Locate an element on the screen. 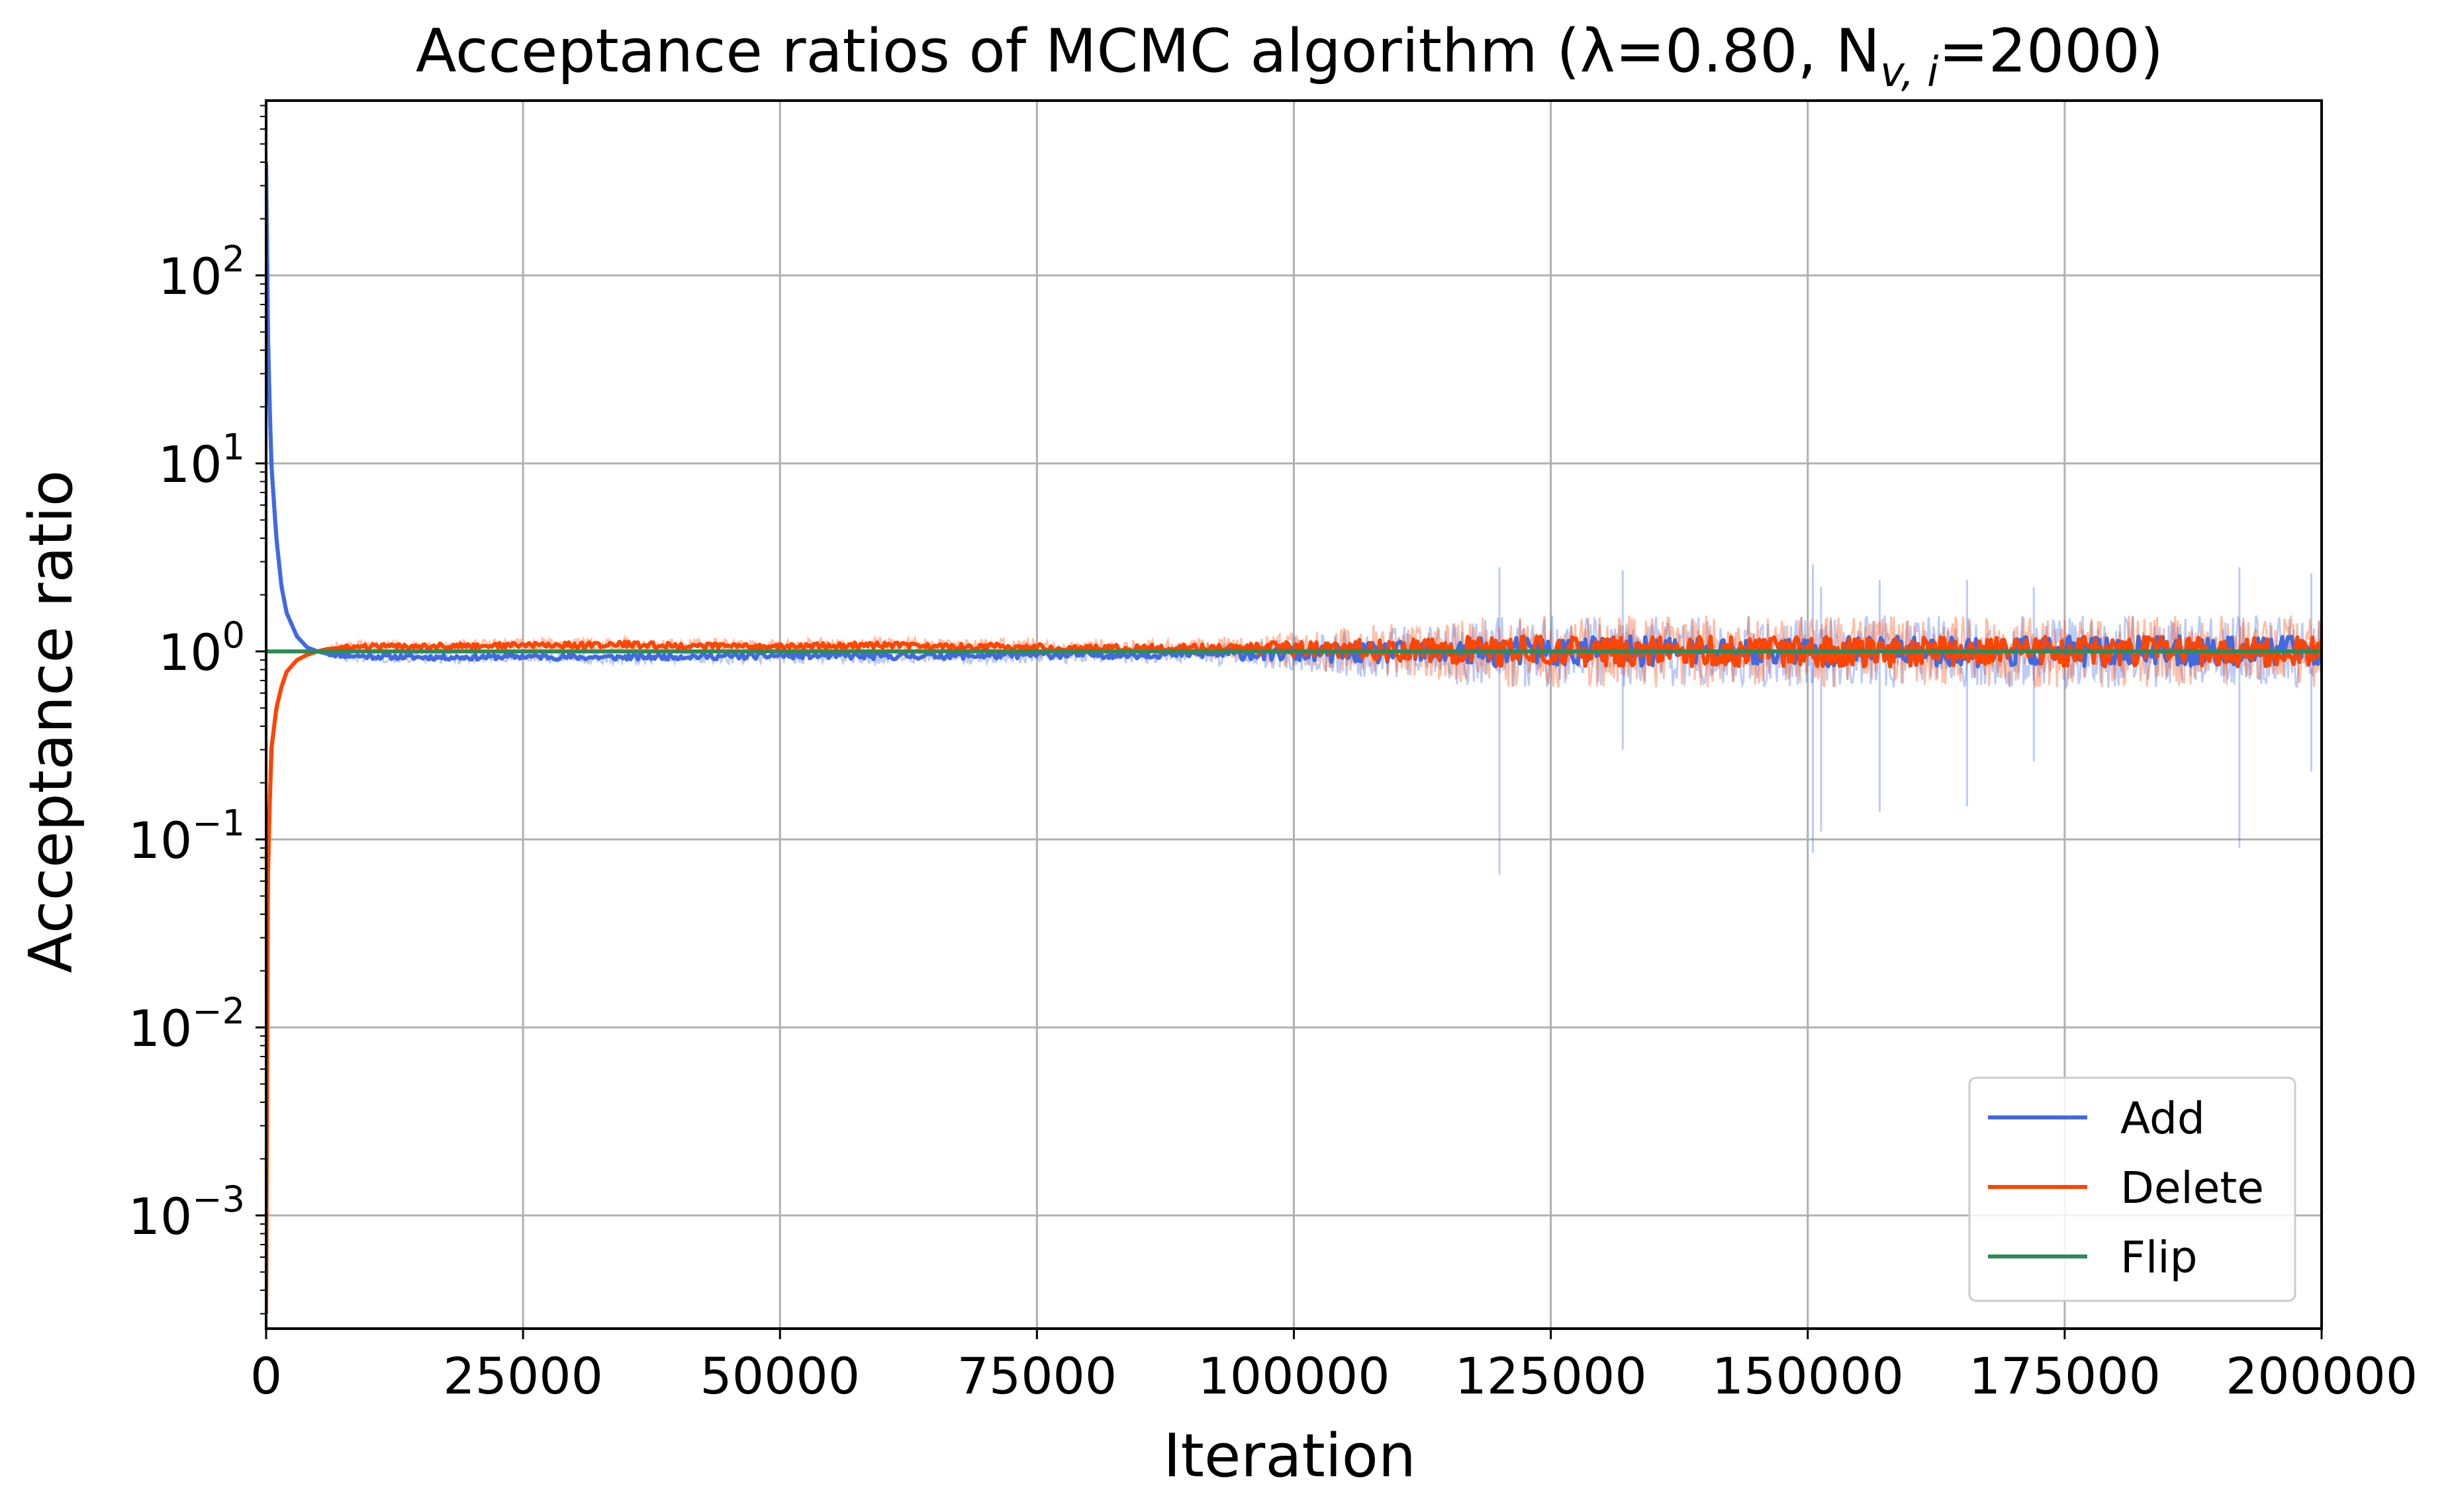 The width and height of the screenshot is (2456, 1512). x-tick-label: 125000 is located at coordinates (1551, 1376).